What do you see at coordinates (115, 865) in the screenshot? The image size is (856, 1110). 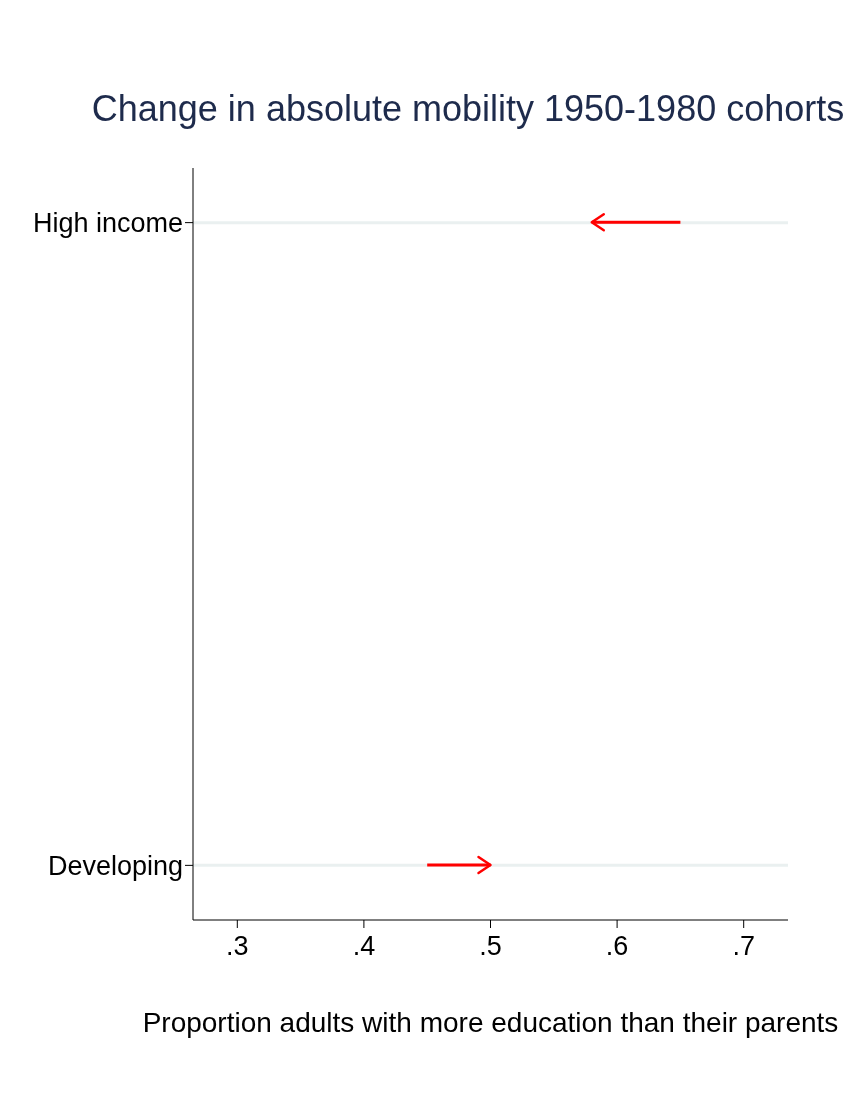 I see `y-tick-label: Developing` at bounding box center [115, 865].